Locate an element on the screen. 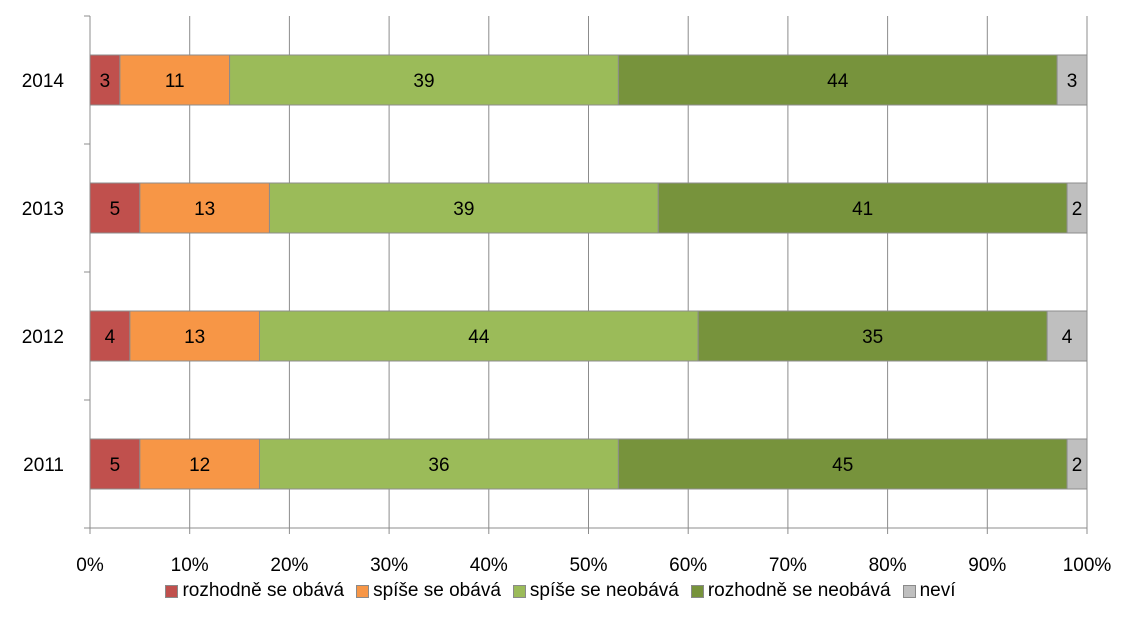  data-label: 45 is located at coordinates (842, 465).